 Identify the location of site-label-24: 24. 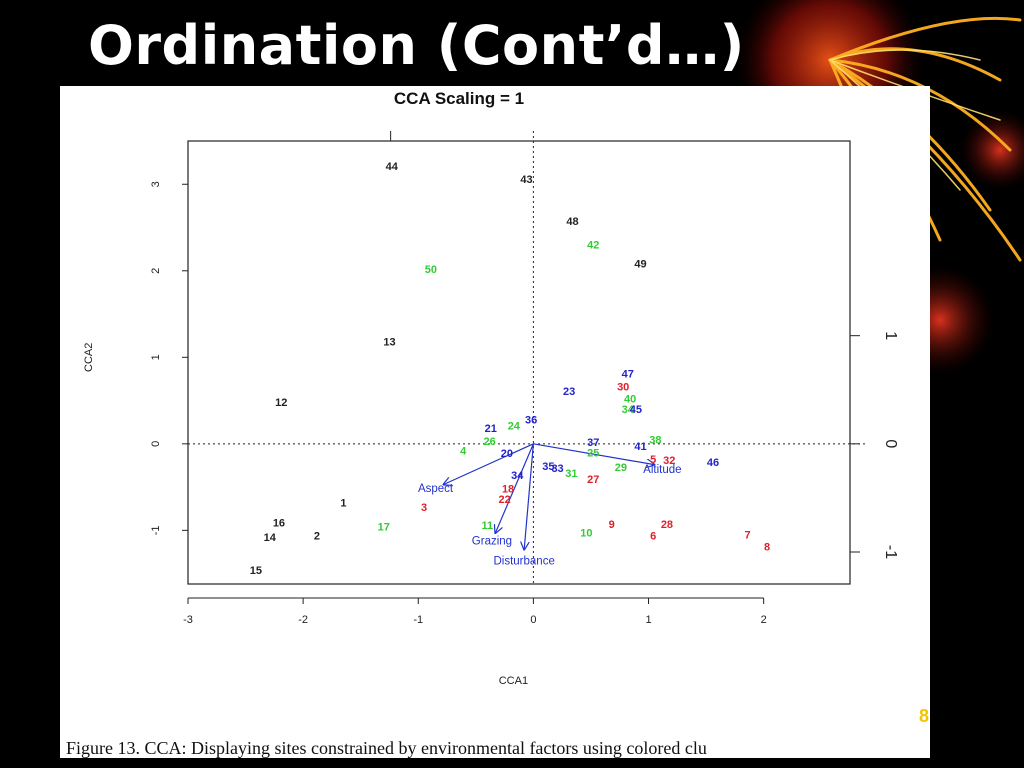
(514, 426).